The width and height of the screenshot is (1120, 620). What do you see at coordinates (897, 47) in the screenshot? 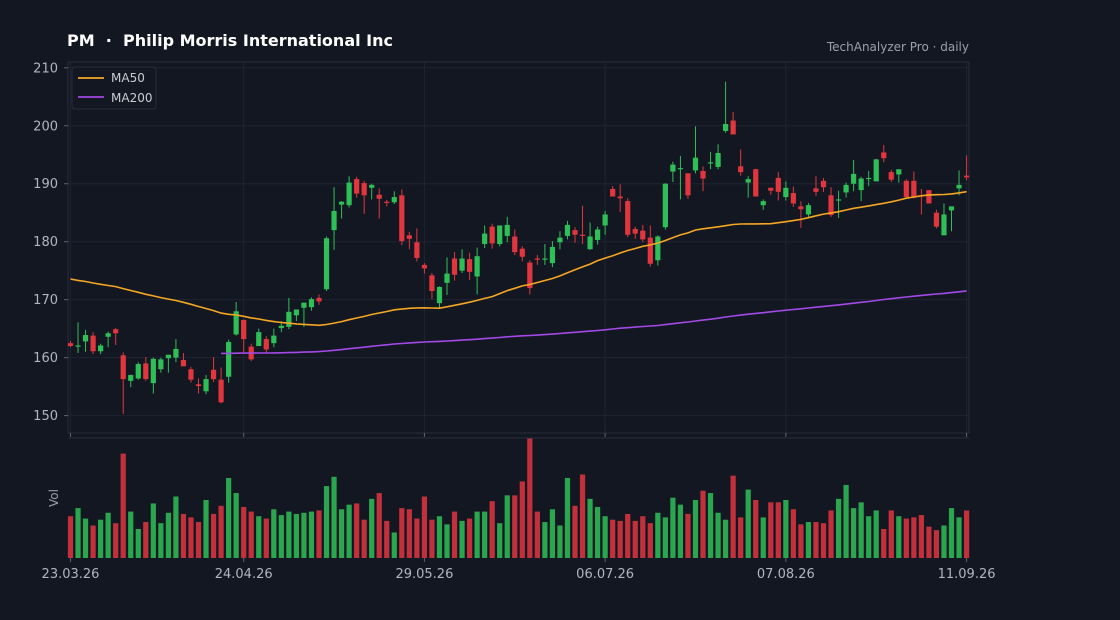
I see `chart-source-label: TechAnalyzer Pro · daily` at bounding box center [897, 47].